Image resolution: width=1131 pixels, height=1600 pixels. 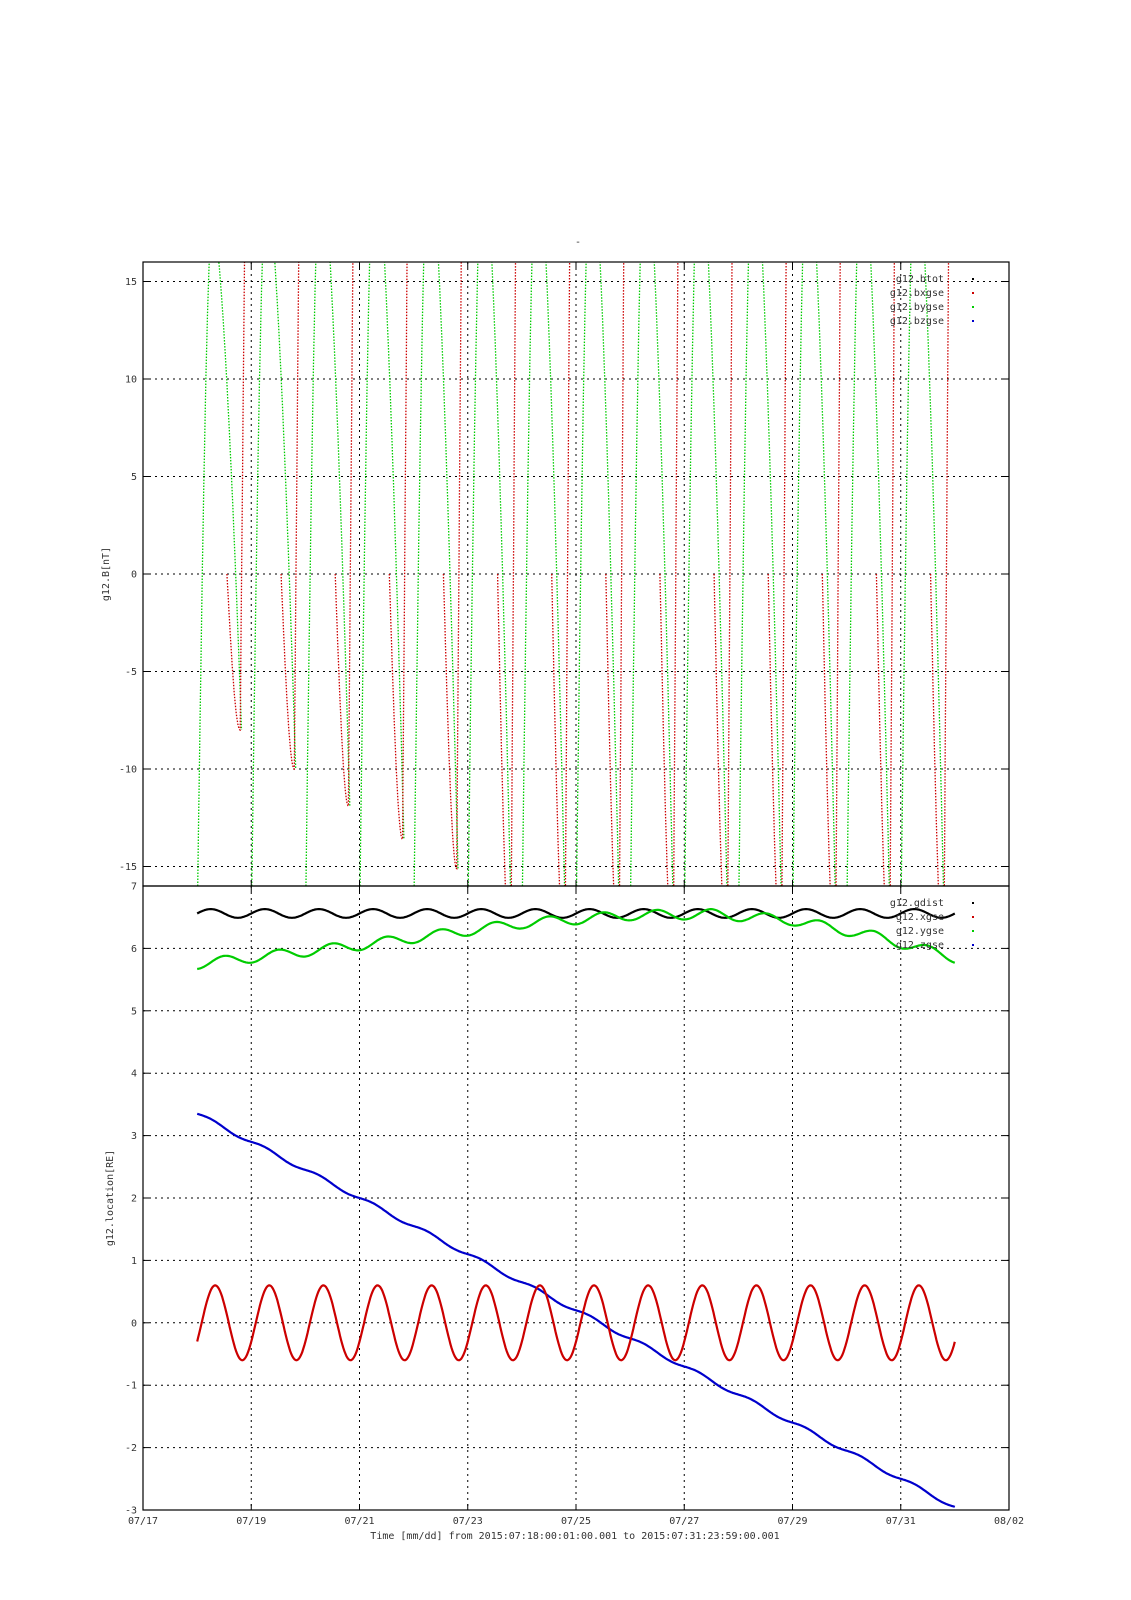 What do you see at coordinates (134, 1136) in the screenshot?
I see `y-tick-label: 3` at bounding box center [134, 1136].